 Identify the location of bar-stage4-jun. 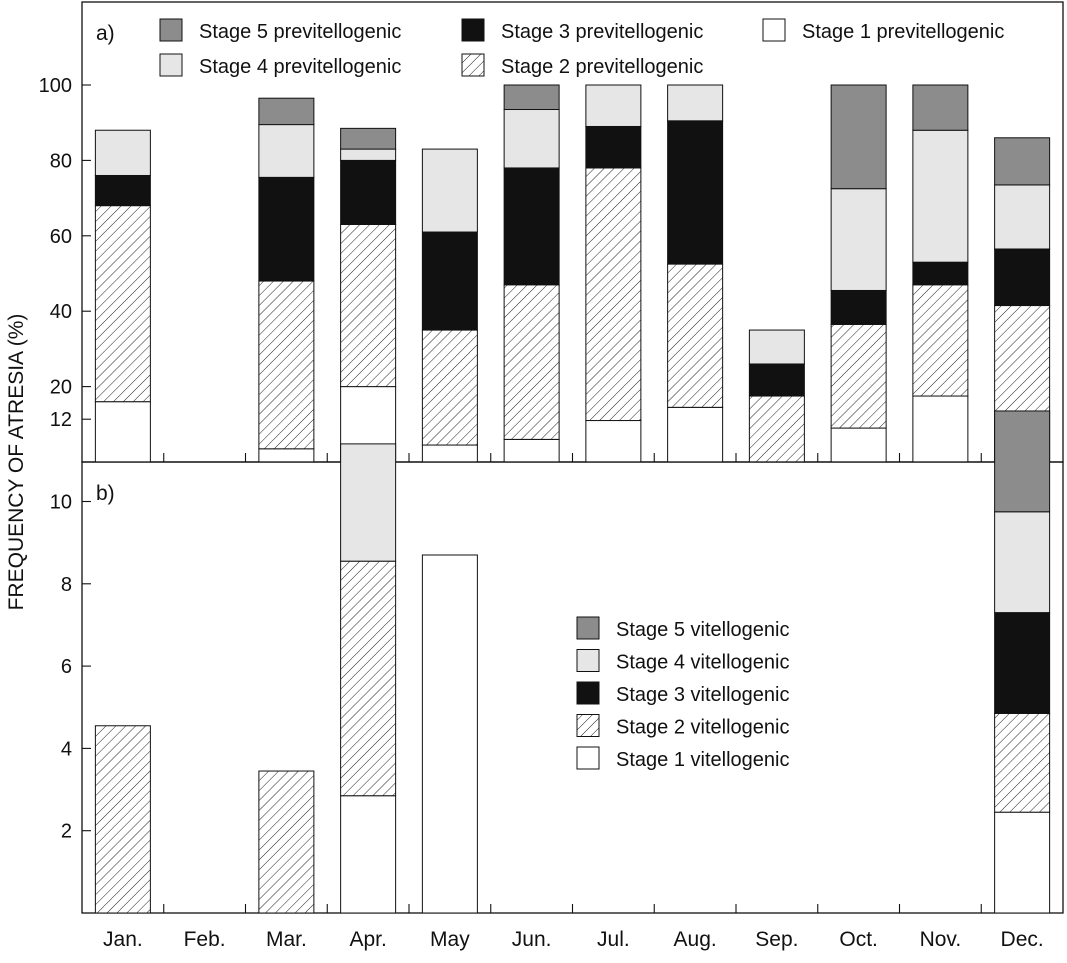
(531, 139).